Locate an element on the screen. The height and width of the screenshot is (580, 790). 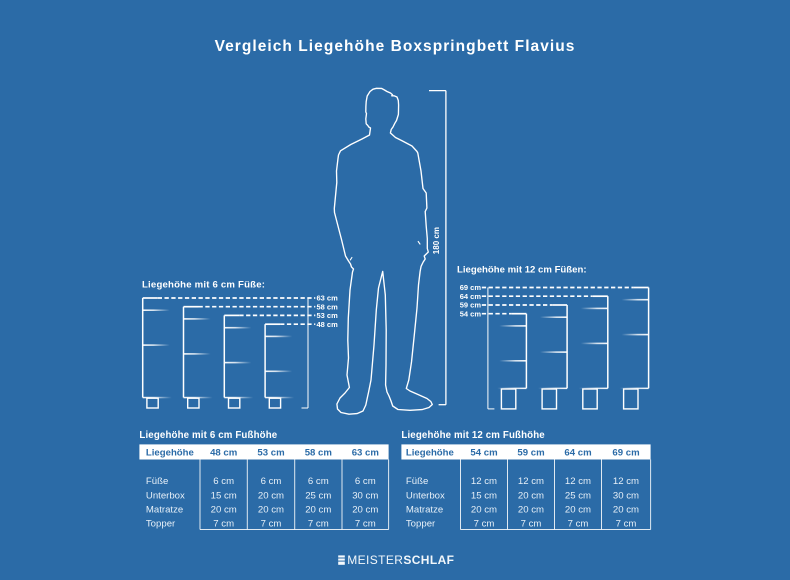
svg-text: Liegehöhe mit 12 cm Füßen: is located at coordinates (522, 270).